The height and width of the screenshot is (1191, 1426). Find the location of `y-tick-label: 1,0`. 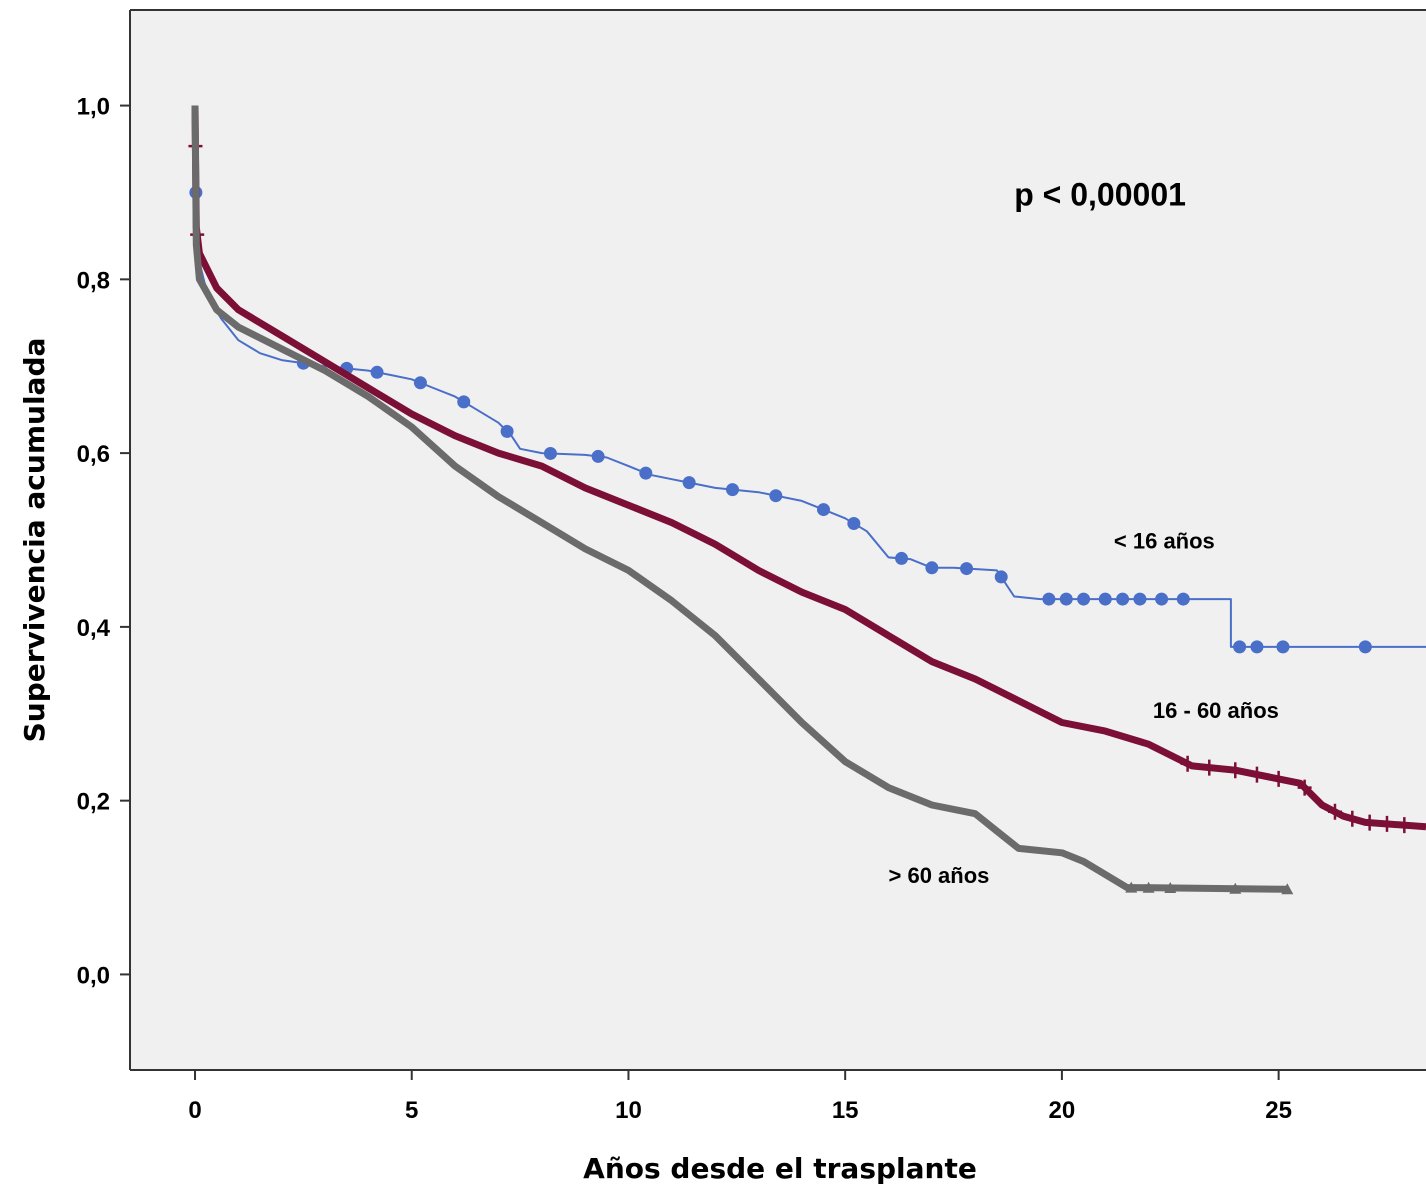

y-tick-label: 1,0 is located at coordinates (93, 107).